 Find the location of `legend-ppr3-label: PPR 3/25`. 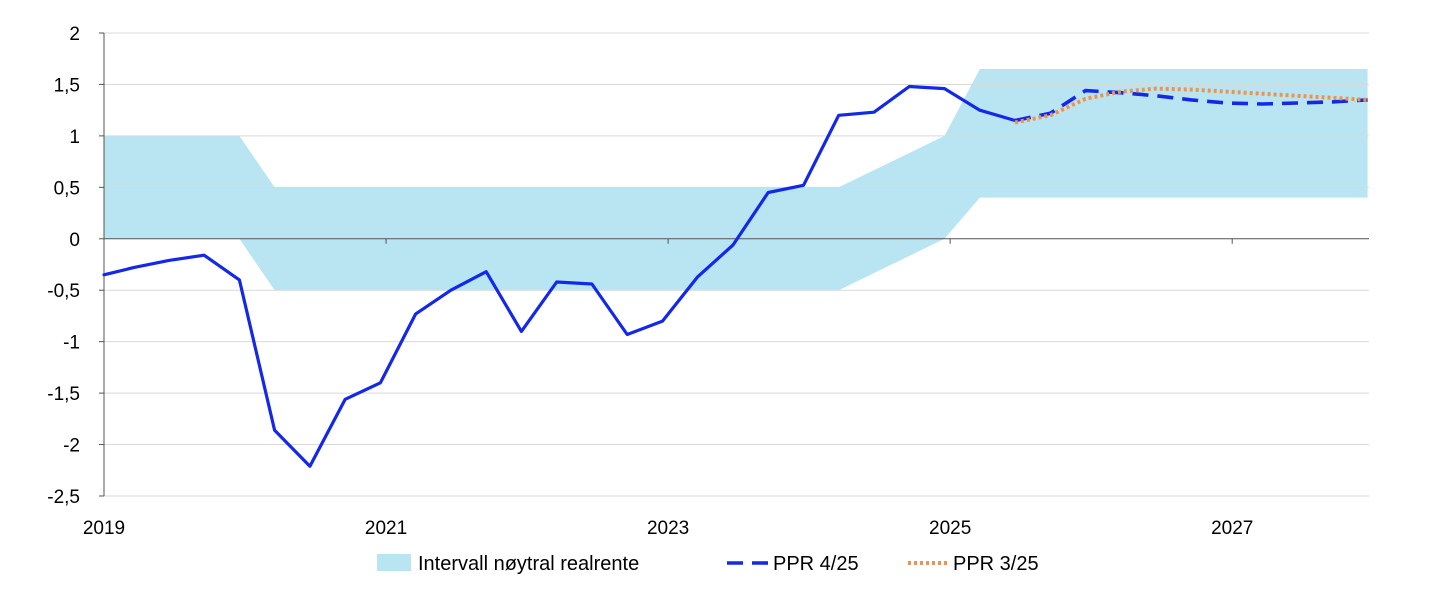

legend-ppr3-label: PPR 3/25 is located at coordinates (996, 564).